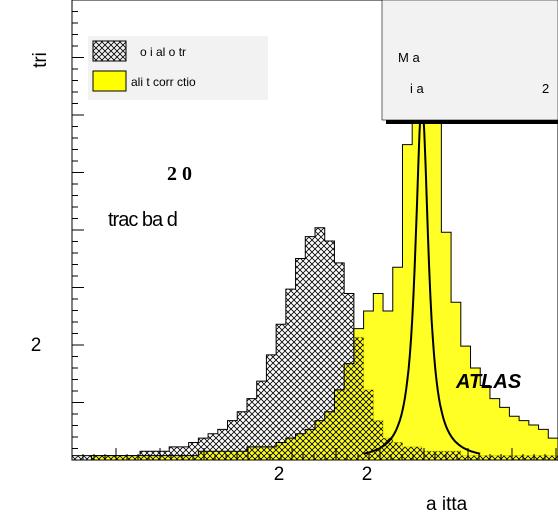 The width and height of the screenshot is (558, 518). Describe the element at coordinates (314, 454) in the screenshot. I see `x-ticks` at that location.